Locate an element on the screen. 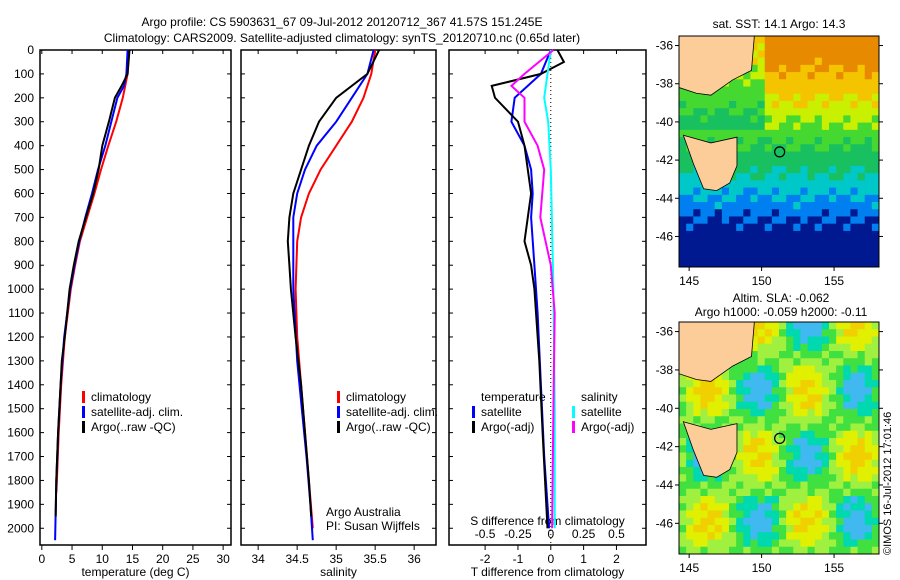 The image size is (900, 580). y-tick-label: 2000 is located at coordinates (20, 528).